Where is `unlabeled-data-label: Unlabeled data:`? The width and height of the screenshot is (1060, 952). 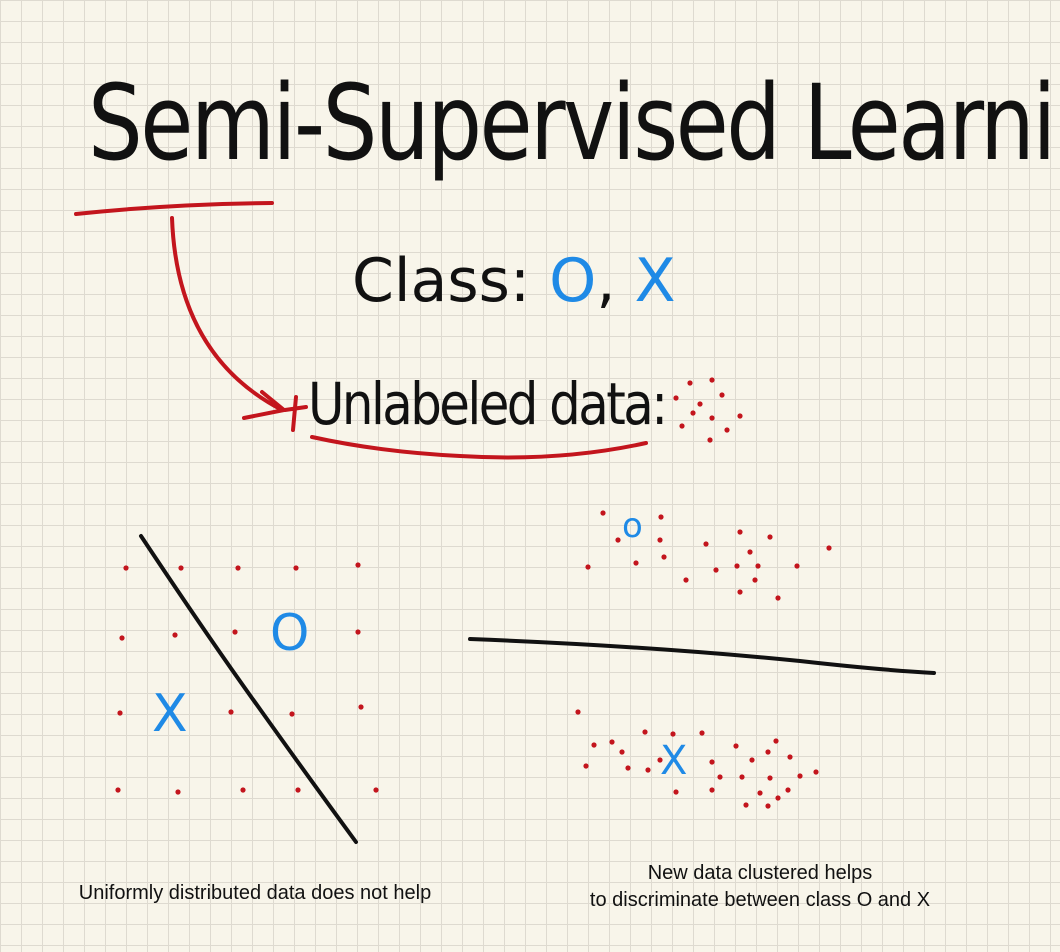
unlabeled-data-label: Unlabeled data: is located at coordinates (488, 404).